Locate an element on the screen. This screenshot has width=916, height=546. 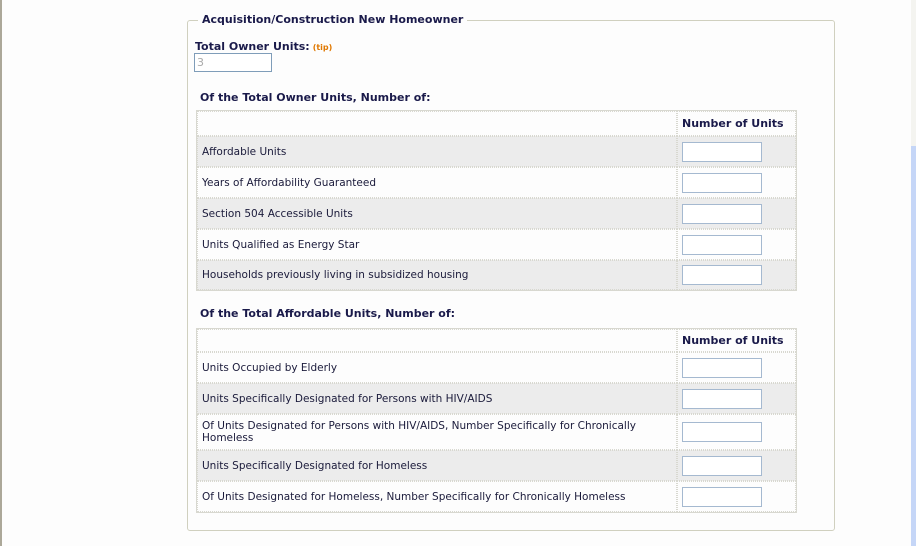
affordable-units-input is located at coordinates (722, 151).